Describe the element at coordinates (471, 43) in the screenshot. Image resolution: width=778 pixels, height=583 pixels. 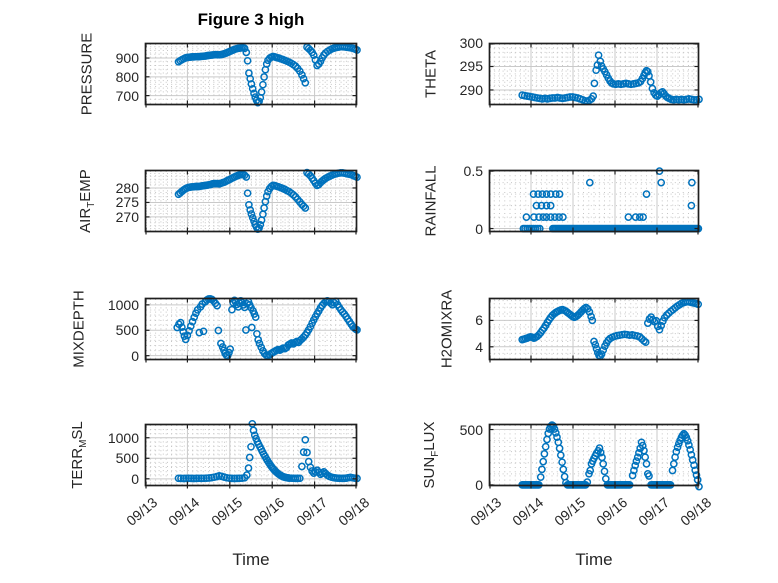
I see `y-tick-label: 300` at that location.